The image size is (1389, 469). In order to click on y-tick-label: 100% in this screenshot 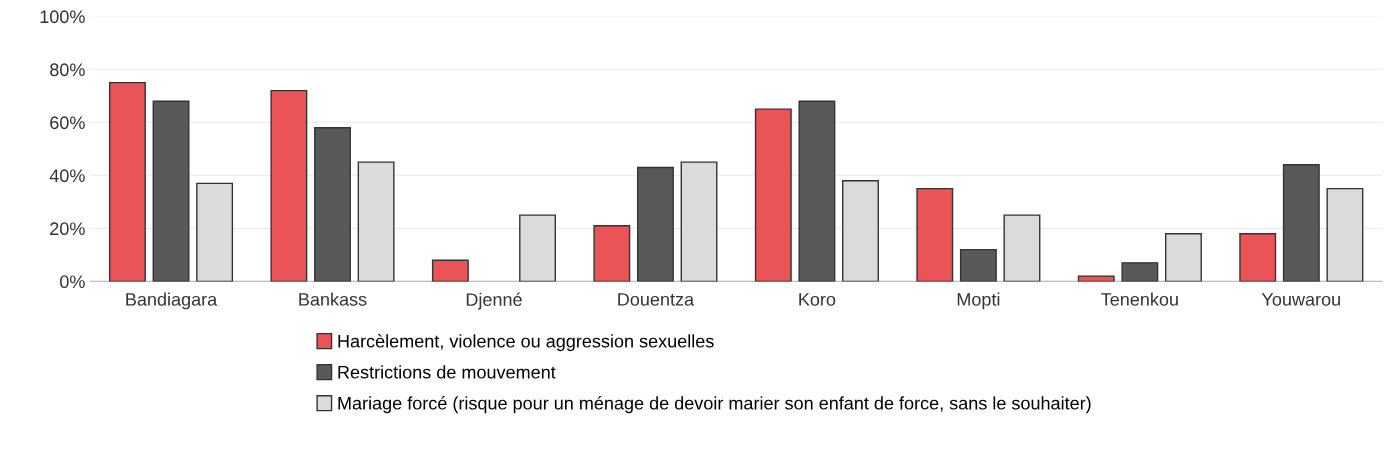, I will do `click(62, 17)`.